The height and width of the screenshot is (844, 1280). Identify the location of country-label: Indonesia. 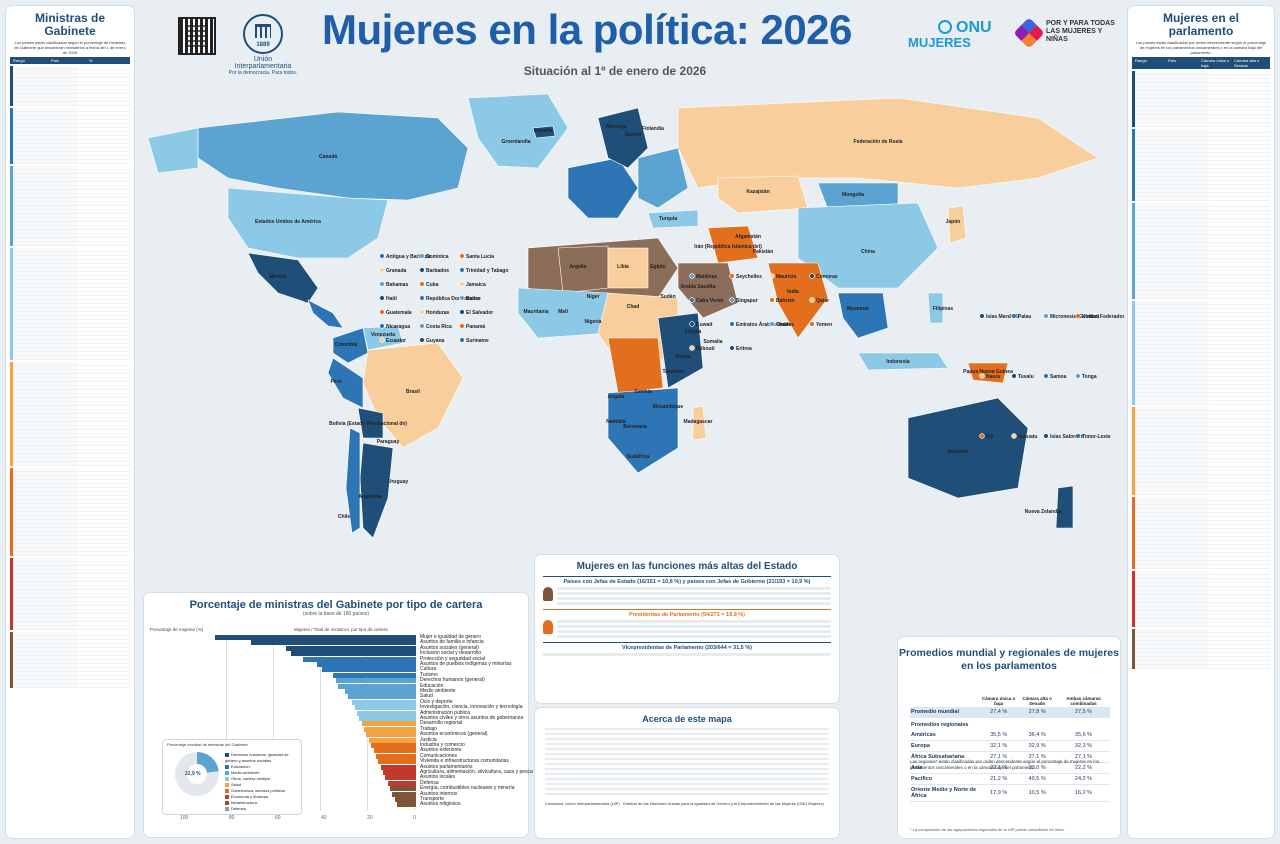
(898, 362).